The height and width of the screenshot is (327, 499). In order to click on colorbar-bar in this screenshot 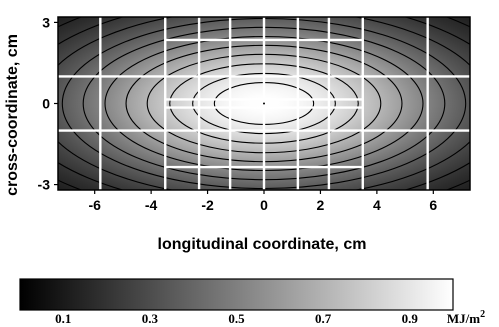, I will do `click(236, 294)`.